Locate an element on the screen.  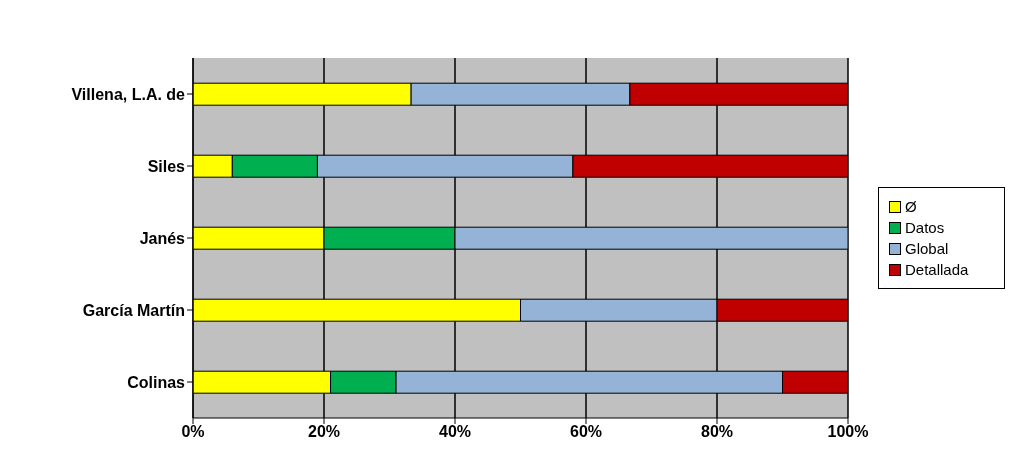
x-tick-label: 80% is located at coordinates (717, 432).